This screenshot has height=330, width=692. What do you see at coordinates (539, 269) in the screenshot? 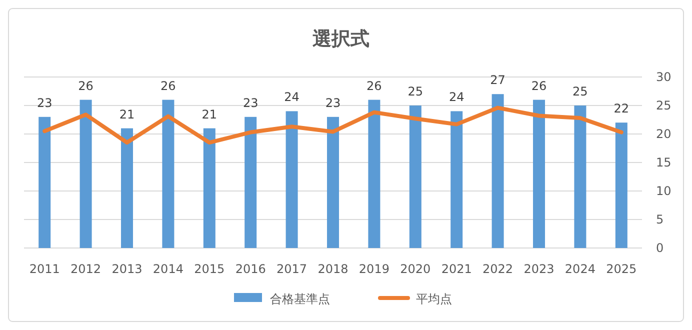
I see `x-tick-label: 2023` at bounding box center [539, 269].